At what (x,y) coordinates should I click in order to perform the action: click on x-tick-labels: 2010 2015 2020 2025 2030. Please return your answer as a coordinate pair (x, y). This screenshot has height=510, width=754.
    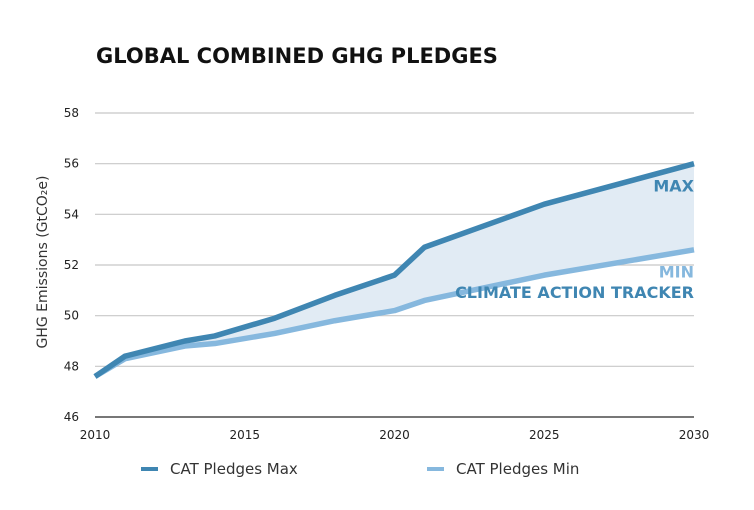
    Looking at the image, I should click on (395, 435).